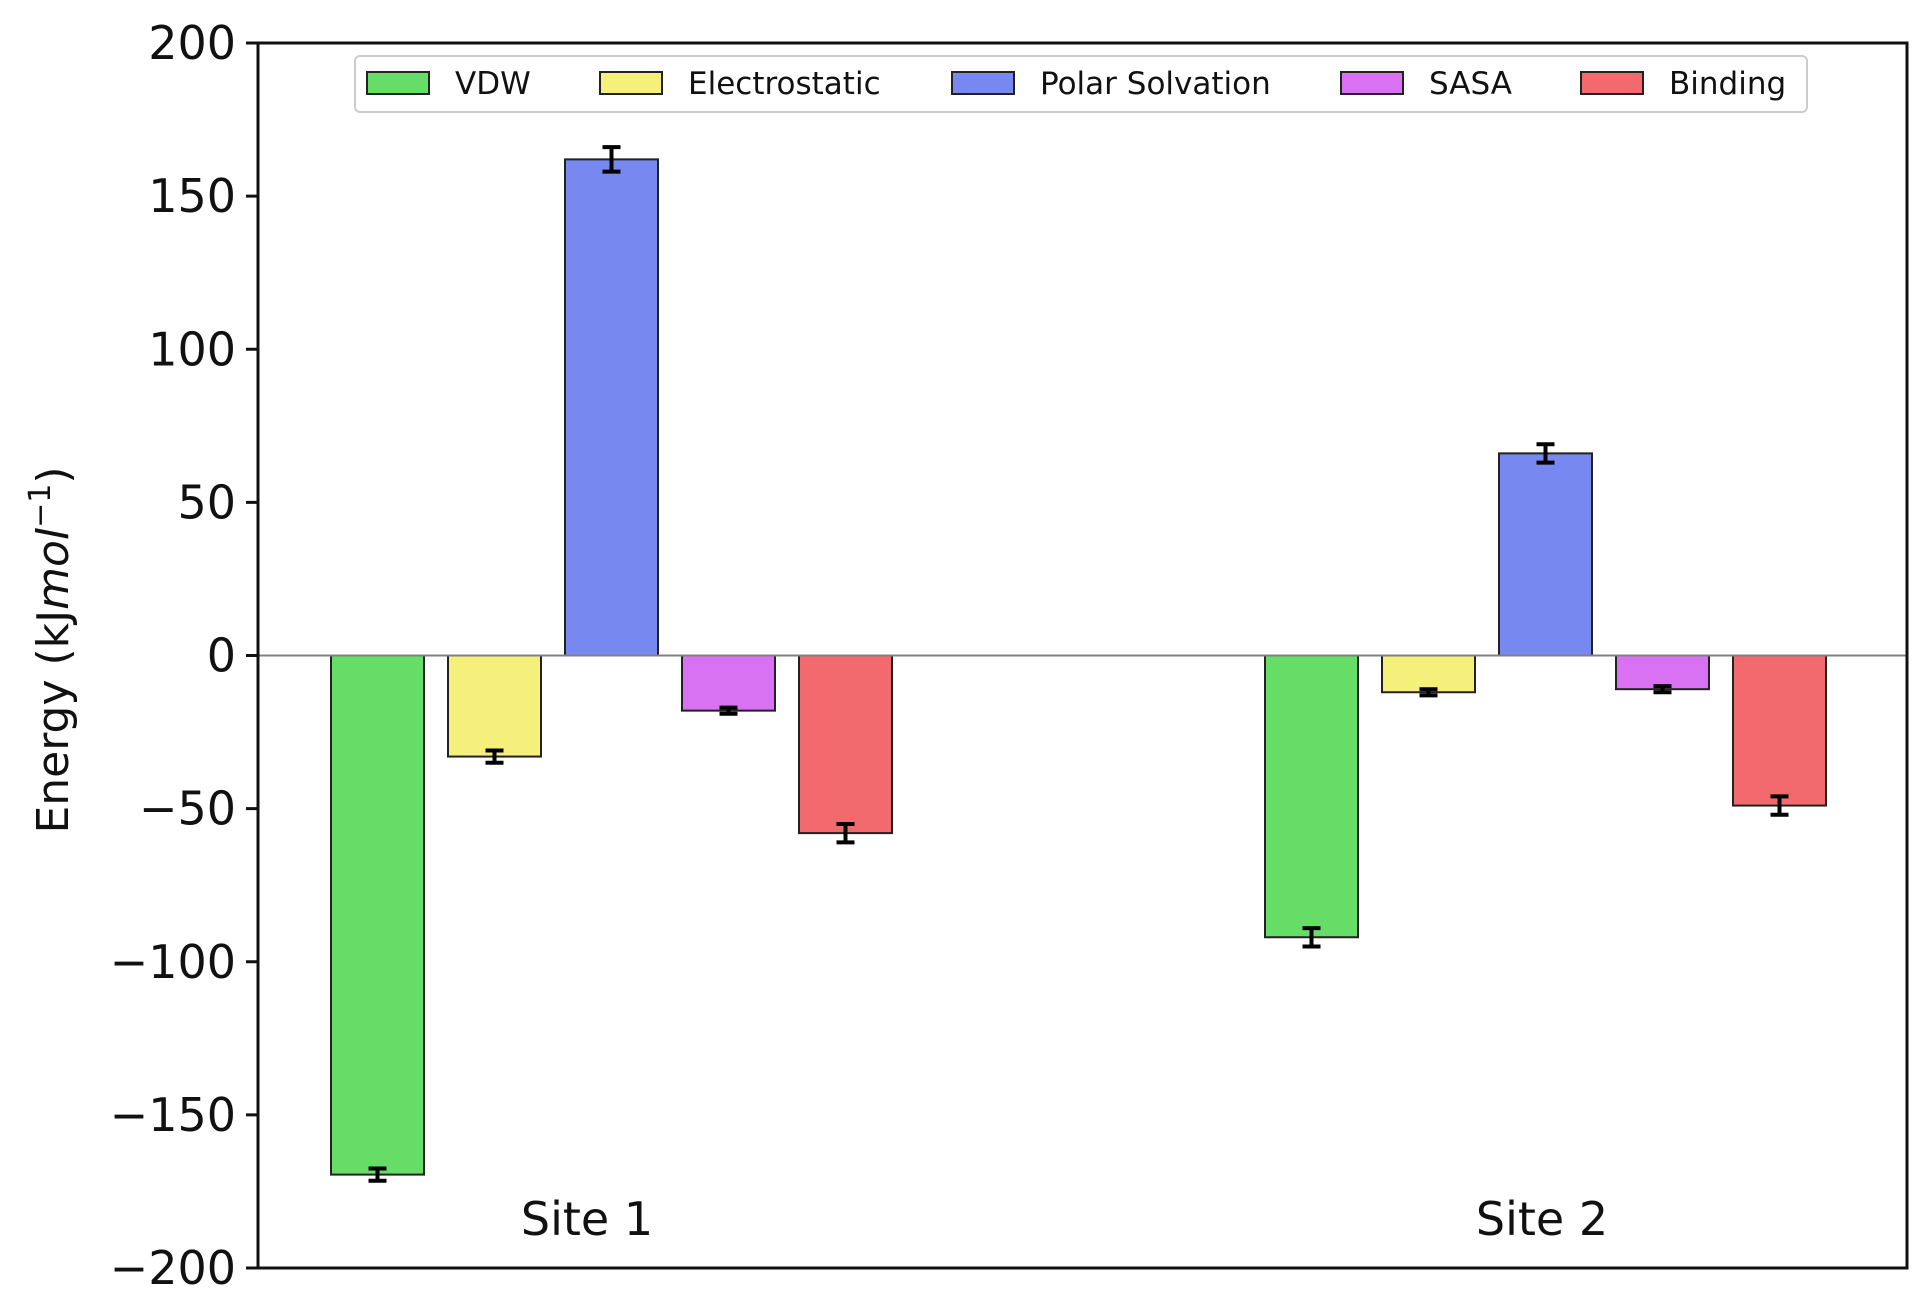 Image resolution: width=1919 pixels, height=1291 pixels. Describe the element at coordinates (1155, 84) in the screenshot. I see `legend-label-polar-solvation: Polar Solvation` at that location.